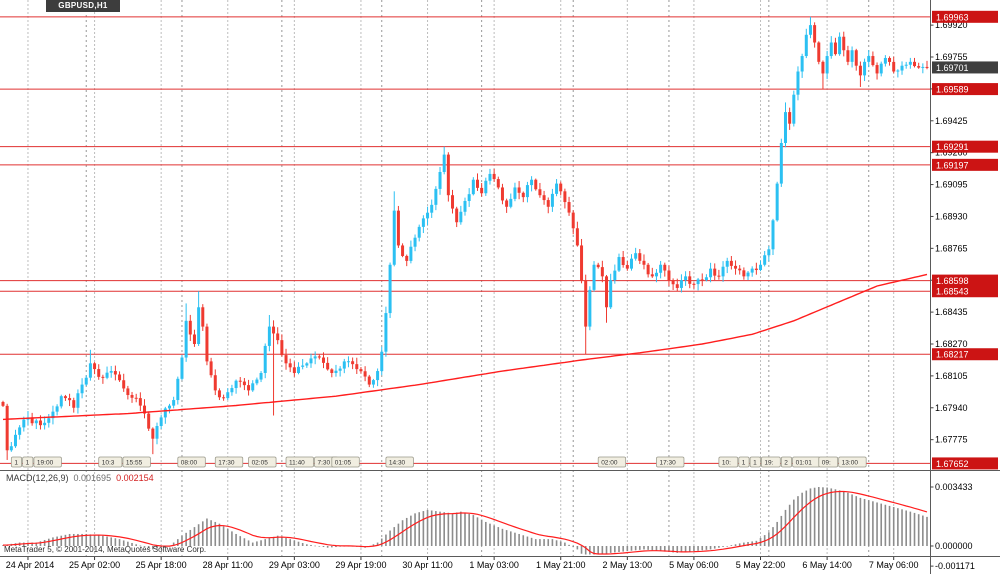  I want to click on price-tick-label: 1.69920, so click(951, 25).